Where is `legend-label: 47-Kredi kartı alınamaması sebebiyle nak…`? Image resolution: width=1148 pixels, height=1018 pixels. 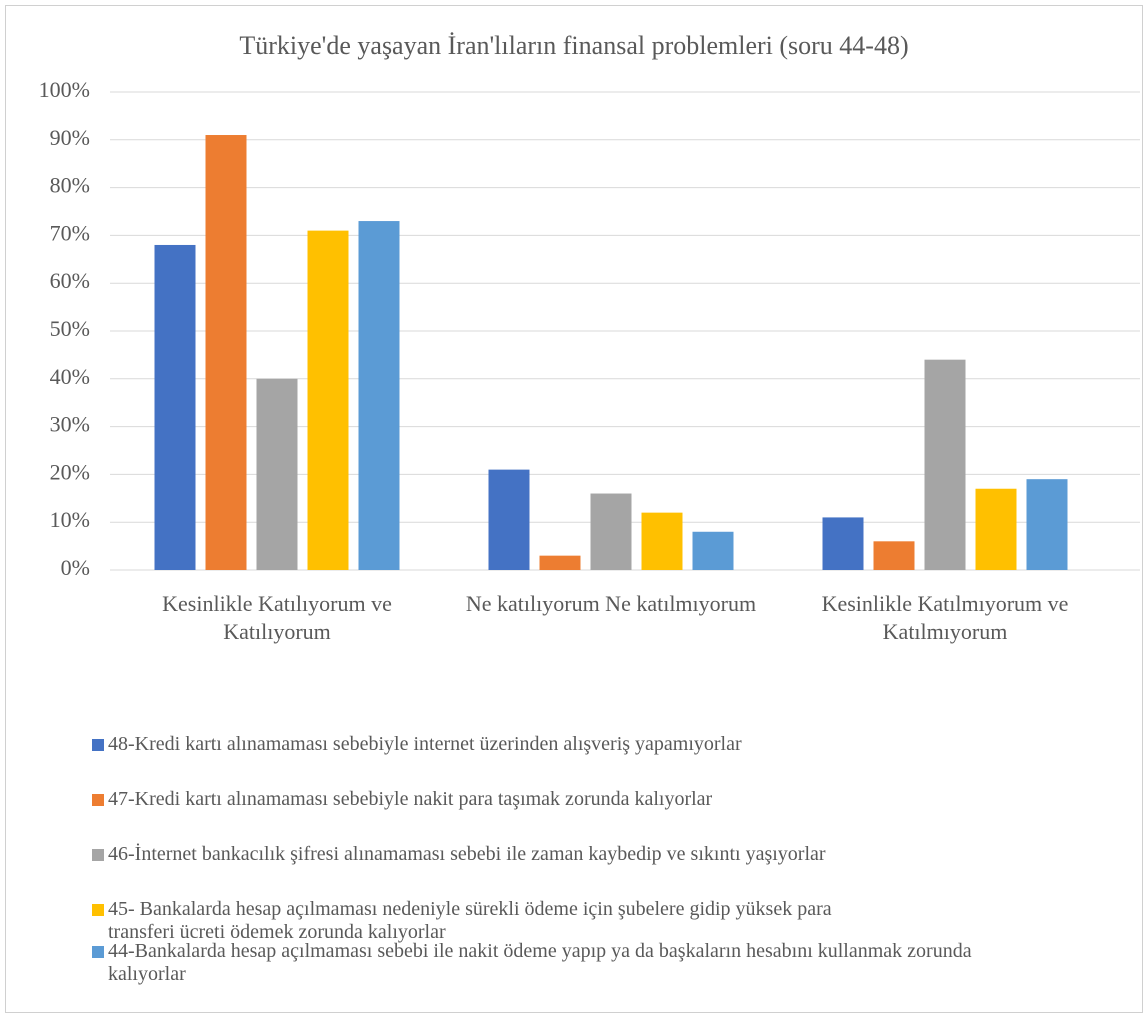 legend-label: 47-Kredi kartı alınamaması sebebiyle nak… is located at coordinates (410, 799).